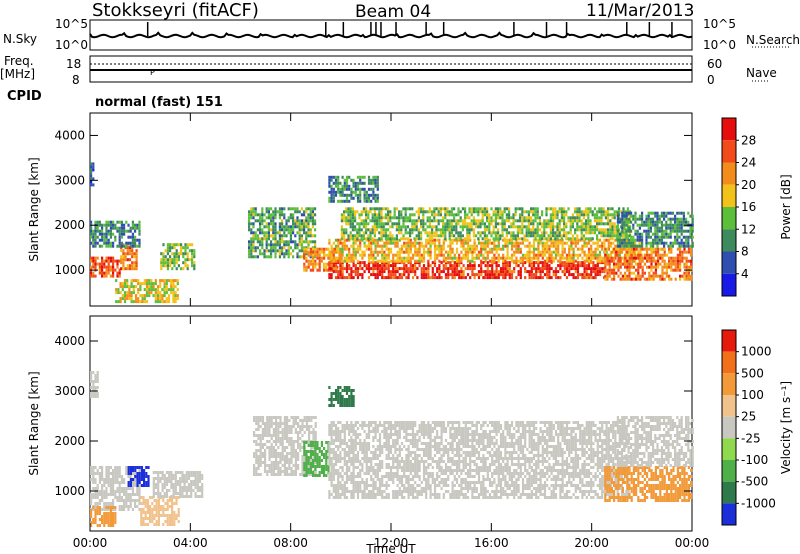  Describe the element at coordinates (391, 35) in the screenshot. I see `nsky-line` at that location.